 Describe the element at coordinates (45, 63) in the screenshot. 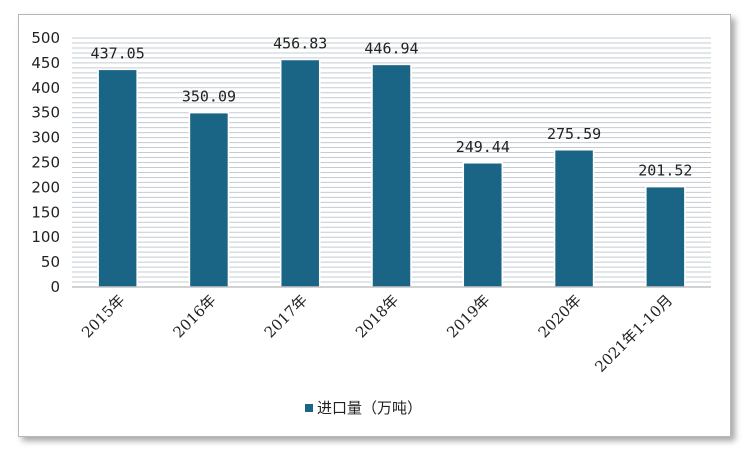

I see `y-tick-label: 450` at that location.